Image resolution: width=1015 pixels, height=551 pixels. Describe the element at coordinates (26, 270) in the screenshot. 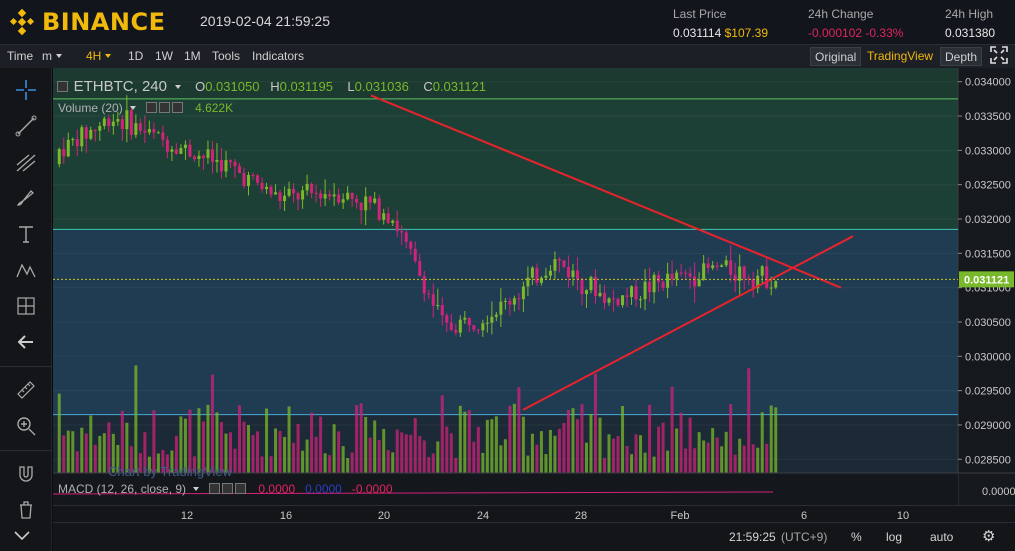

I see `pattern-icon` at that location.